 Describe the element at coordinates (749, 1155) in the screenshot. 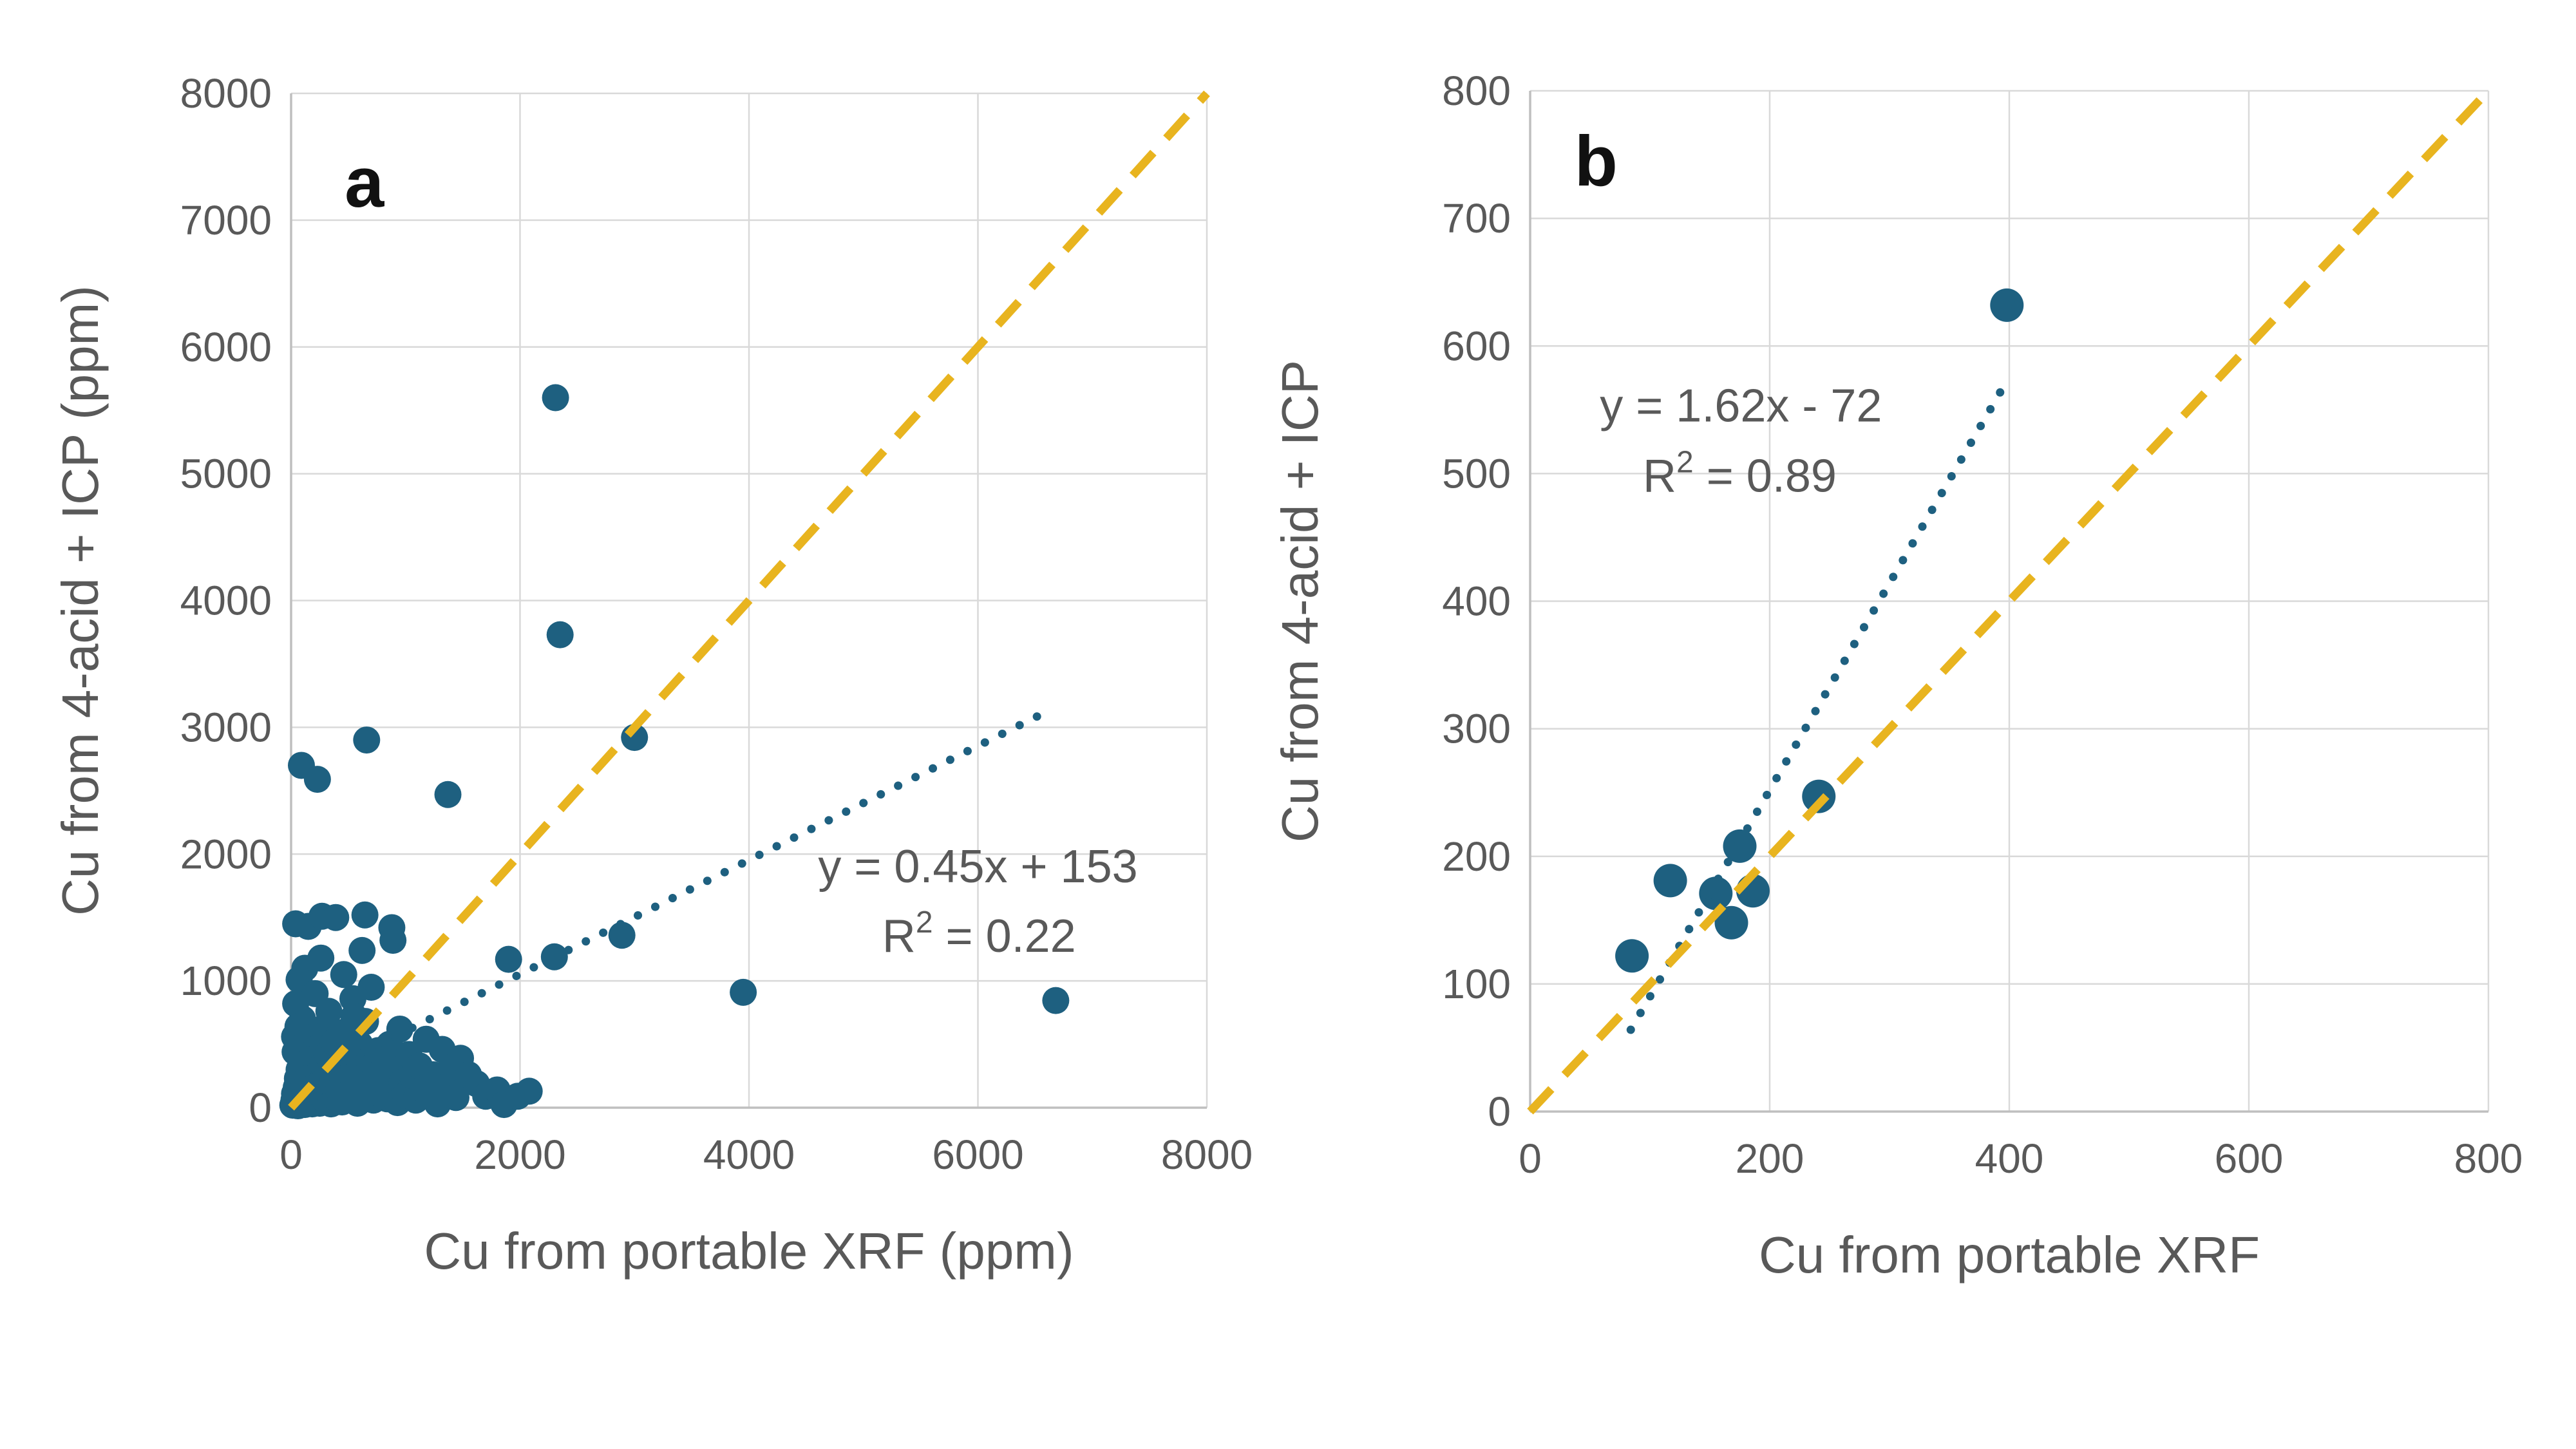

I see `x-tick-label: 4000` at that location.